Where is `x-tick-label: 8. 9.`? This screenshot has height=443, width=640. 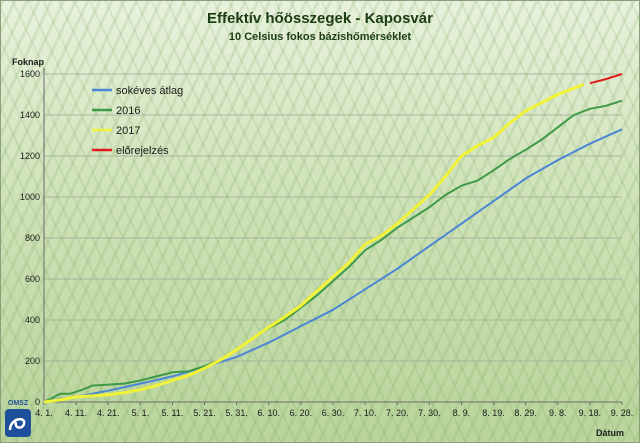 x-tick-label: 8. 9. is located at coordinates (462, 413).